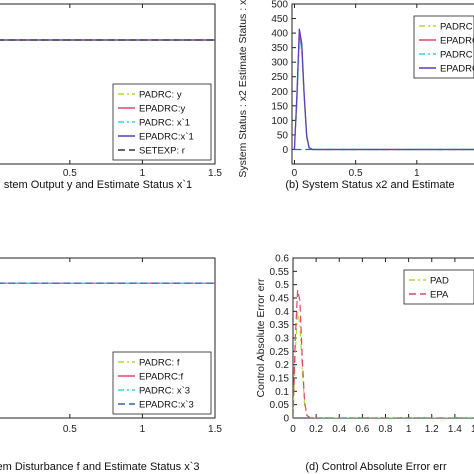 Image resolution: width=474 pixels, height=474 pixels. Describe the element at coordinates (339, 429) in the screenshot. I see `x-tick-label: 0.4` at that location.